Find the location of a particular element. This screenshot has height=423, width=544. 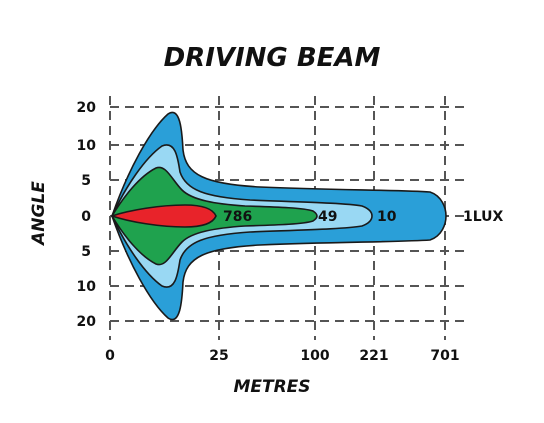

y-axis-title: ANGLE is located at coordinates (39, 214).